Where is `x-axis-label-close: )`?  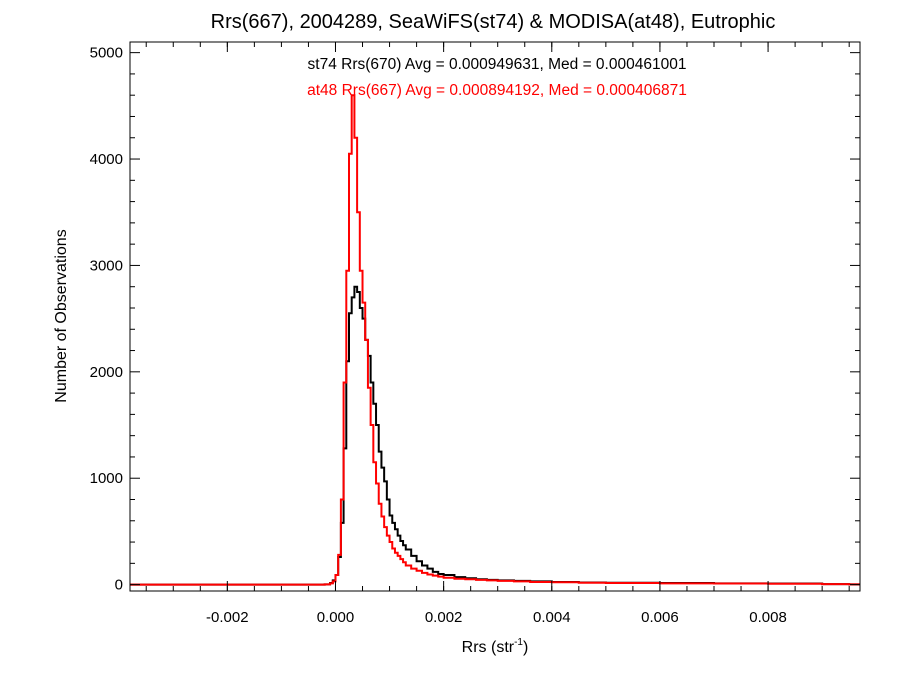 x-axis-label-close: ) is located at coordinates (525, 647).